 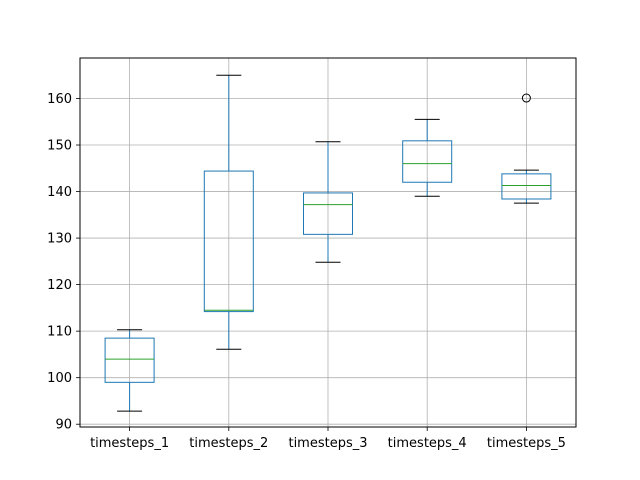 What do you see at coordinates (59, 99) in the screenshot?
I see `y-tick-label: 160` at bounding box center [59, 99].